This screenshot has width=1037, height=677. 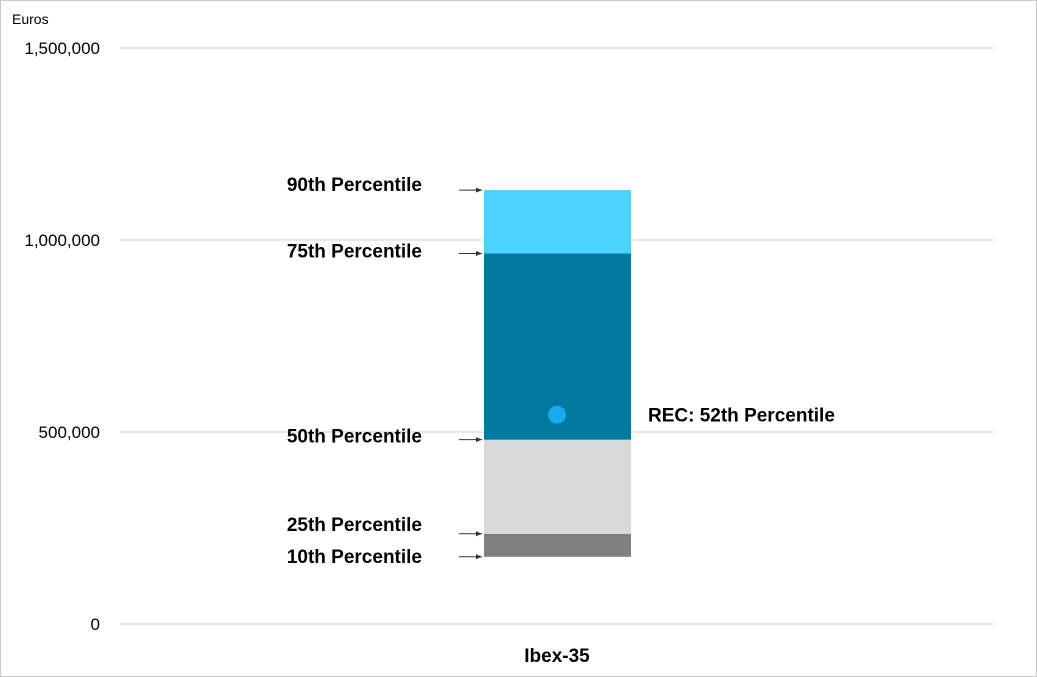 What do you see at coordinates (62, 48) in the screenshot?
I see `y-tick-label: 1,500,000` at bounding box center [62, 48].